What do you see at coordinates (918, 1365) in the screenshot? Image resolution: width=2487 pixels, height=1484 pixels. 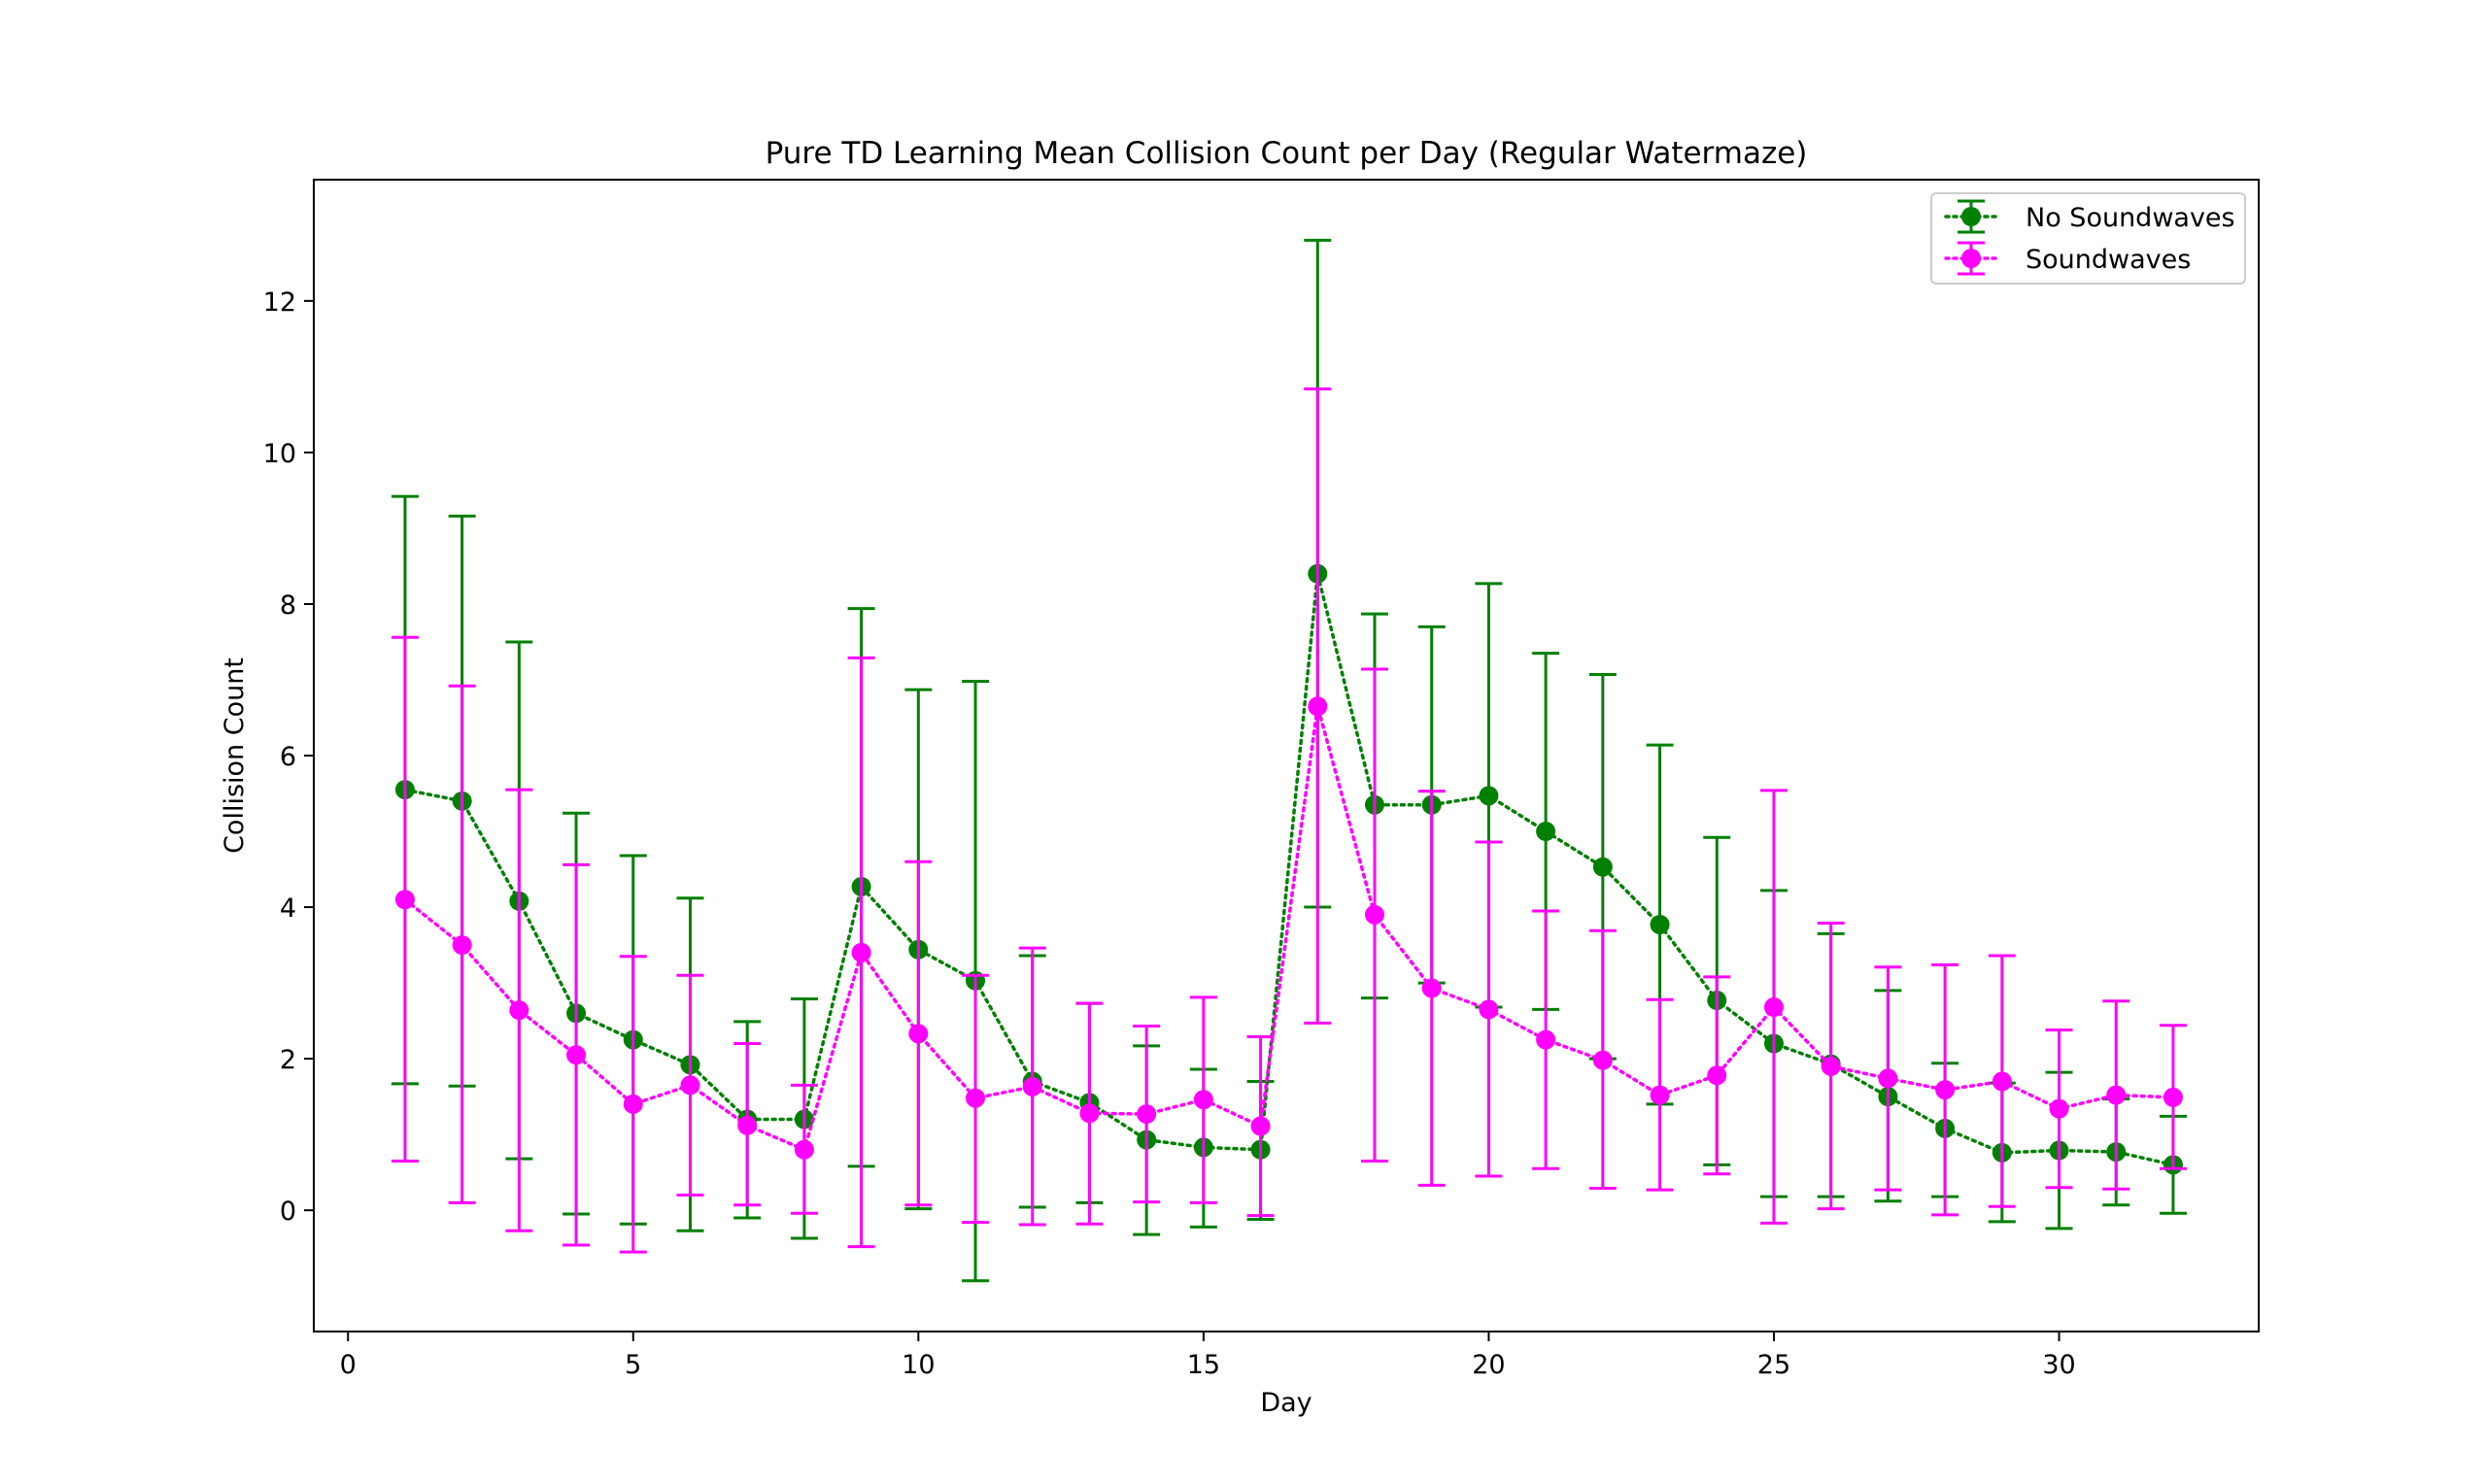 I see `x-tick-label: 10` at bounding box center [918, 1365].